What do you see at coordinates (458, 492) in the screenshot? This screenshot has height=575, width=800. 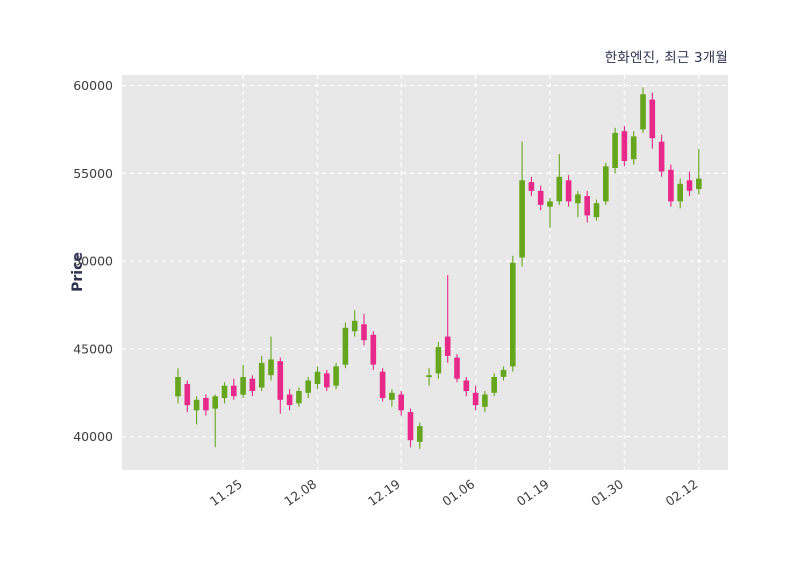 I see `svg-text: 01.06` at bounding box center [458, 492].